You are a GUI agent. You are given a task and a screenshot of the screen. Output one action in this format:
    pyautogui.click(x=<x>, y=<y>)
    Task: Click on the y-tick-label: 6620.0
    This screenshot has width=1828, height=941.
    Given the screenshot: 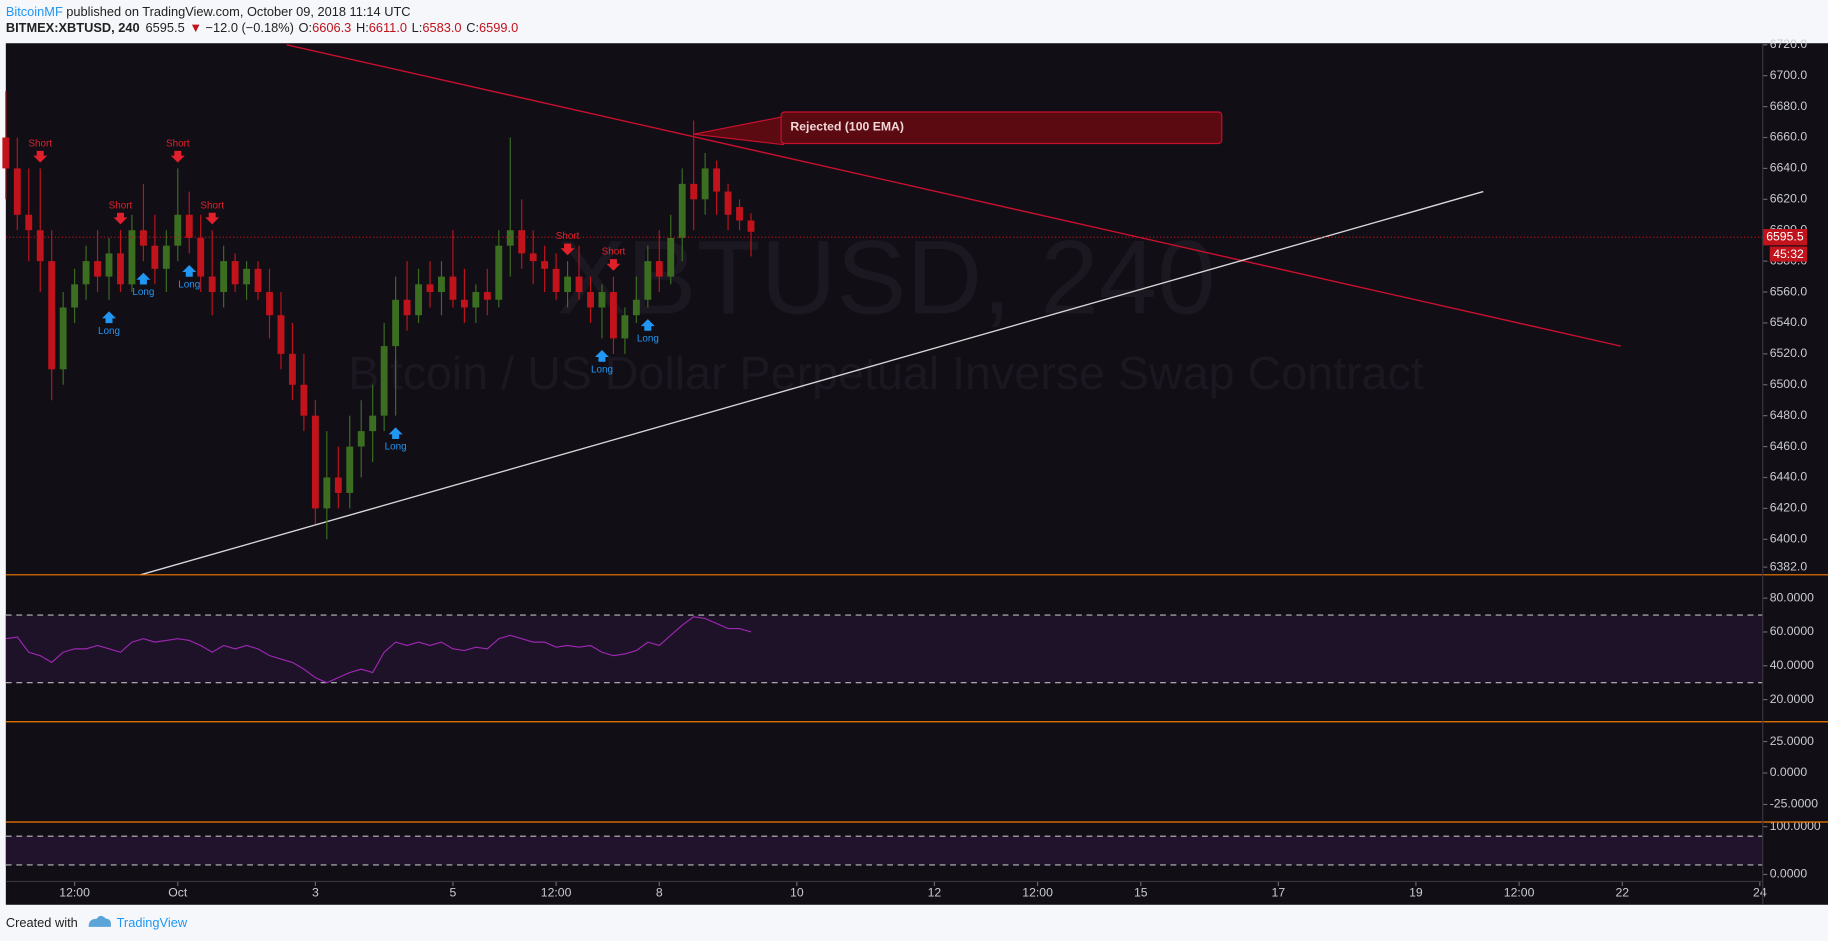 What is the action you would take?
    pyautogui.click(x=1789, y=199)
    